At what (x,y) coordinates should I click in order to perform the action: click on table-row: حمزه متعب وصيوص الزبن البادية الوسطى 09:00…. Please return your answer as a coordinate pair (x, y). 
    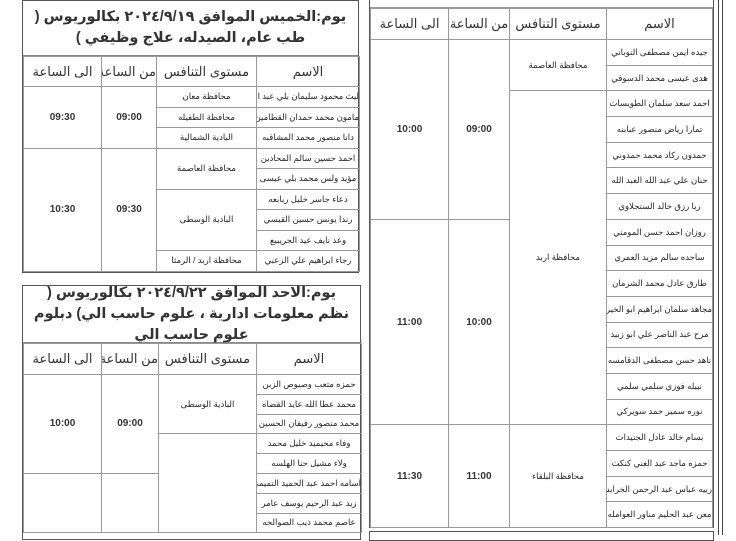
    Looking at the image, I should click on (192, 423).